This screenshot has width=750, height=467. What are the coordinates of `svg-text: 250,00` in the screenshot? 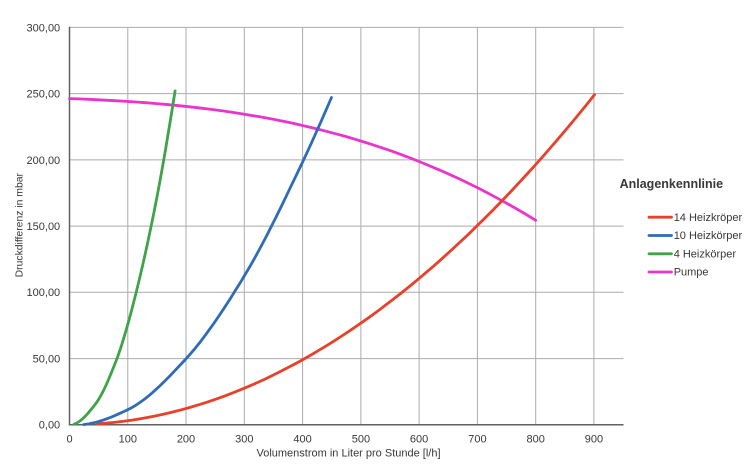 It's located at (44, 95).